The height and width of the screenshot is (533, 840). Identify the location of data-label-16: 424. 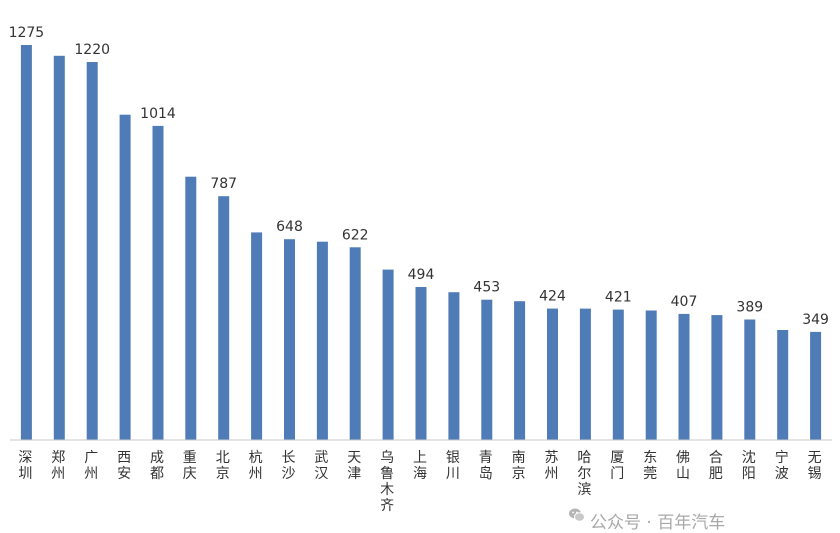
(552, 297).